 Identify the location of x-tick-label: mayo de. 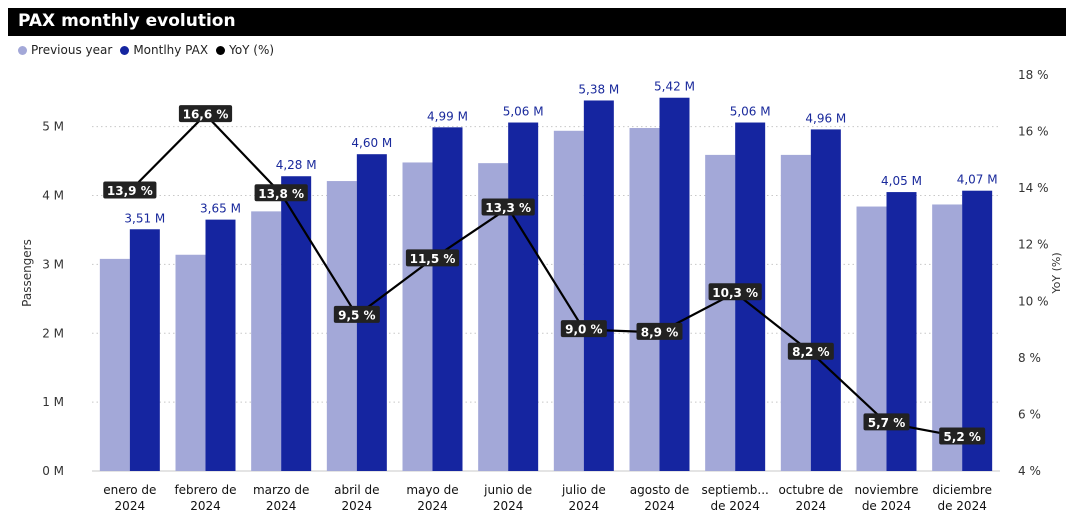
(432, 490).